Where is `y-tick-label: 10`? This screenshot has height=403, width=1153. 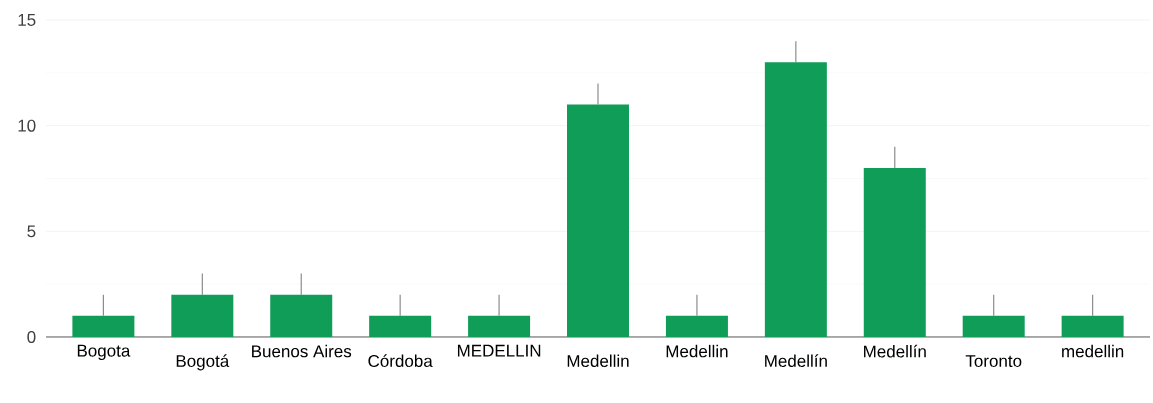
y-tick-label: 10 is located at coordinates (27, 125).